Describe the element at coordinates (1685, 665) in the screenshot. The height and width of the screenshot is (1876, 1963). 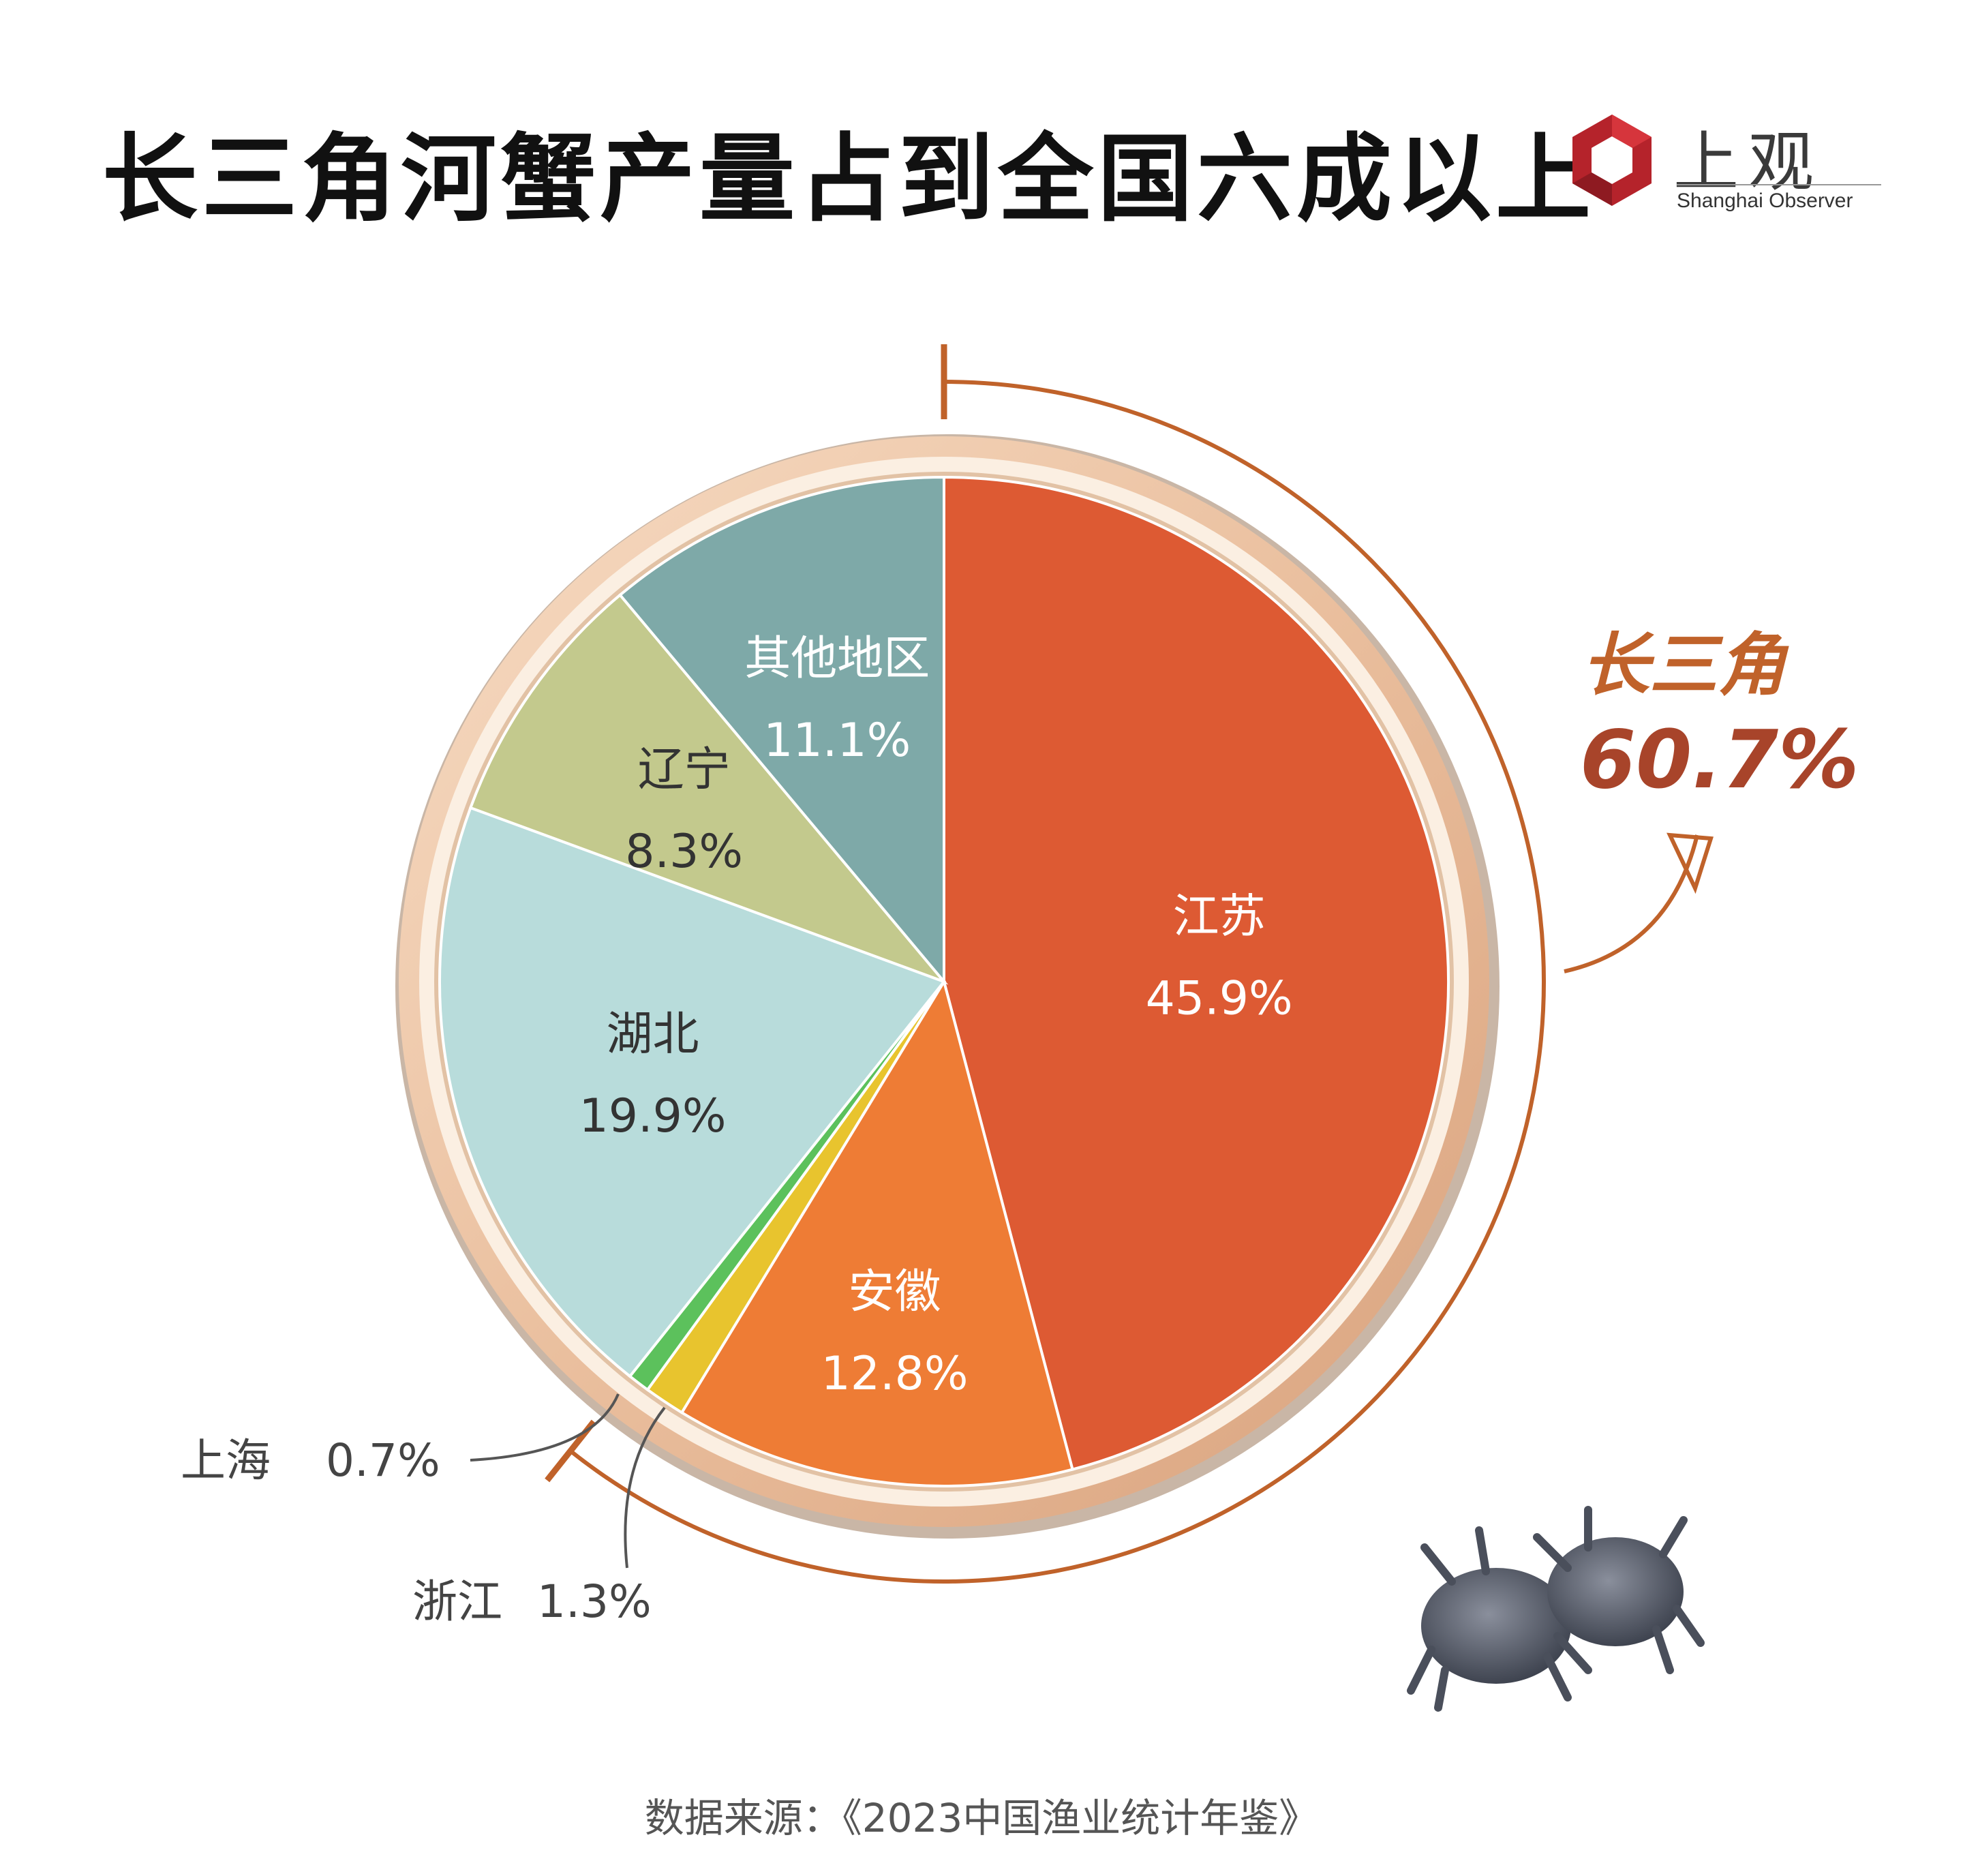
I see `group-name: 长三角` at that location.